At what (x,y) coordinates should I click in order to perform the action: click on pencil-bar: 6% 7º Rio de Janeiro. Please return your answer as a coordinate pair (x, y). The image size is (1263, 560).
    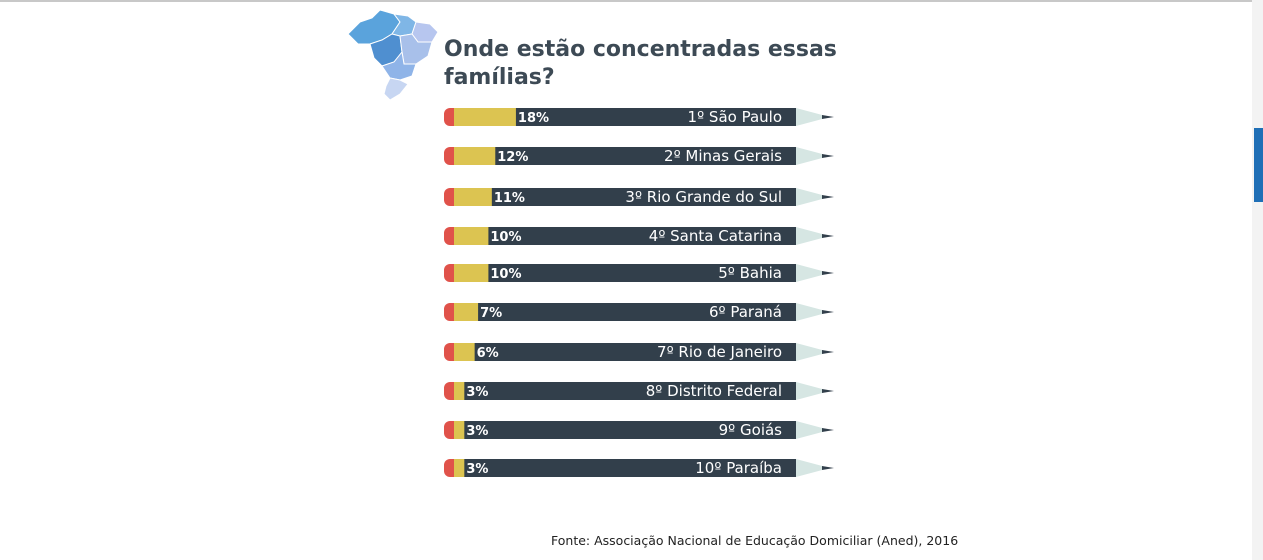
    Looking at the image, I should click on (639, 352).